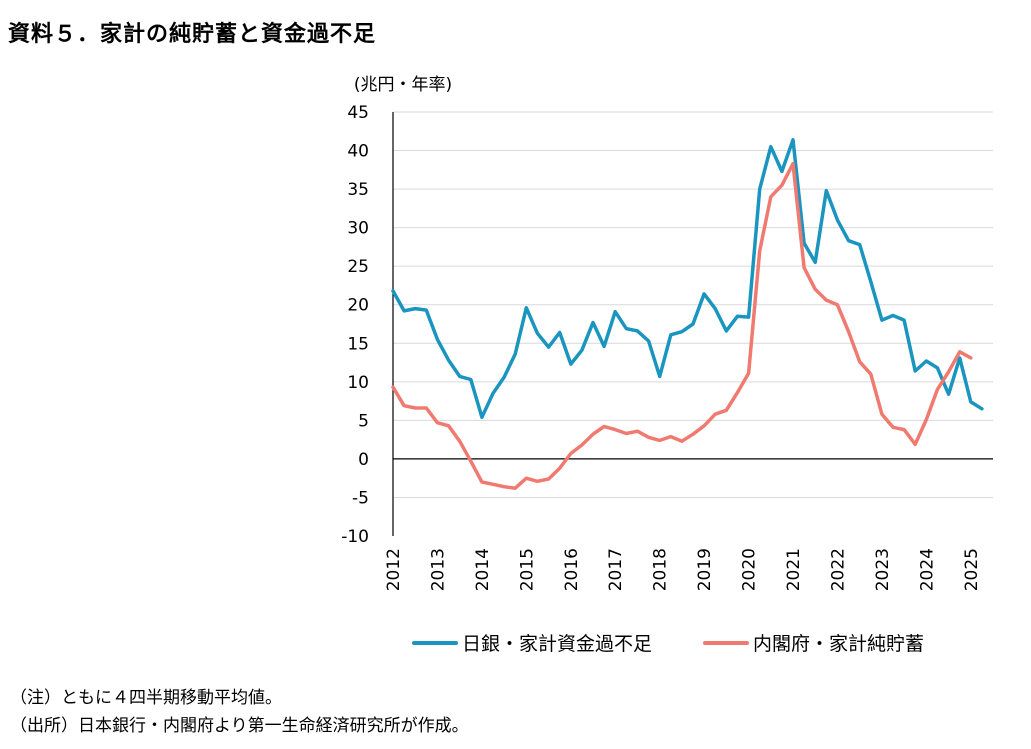  I want to click on x-tick-label: 2012, so click(394, 569).